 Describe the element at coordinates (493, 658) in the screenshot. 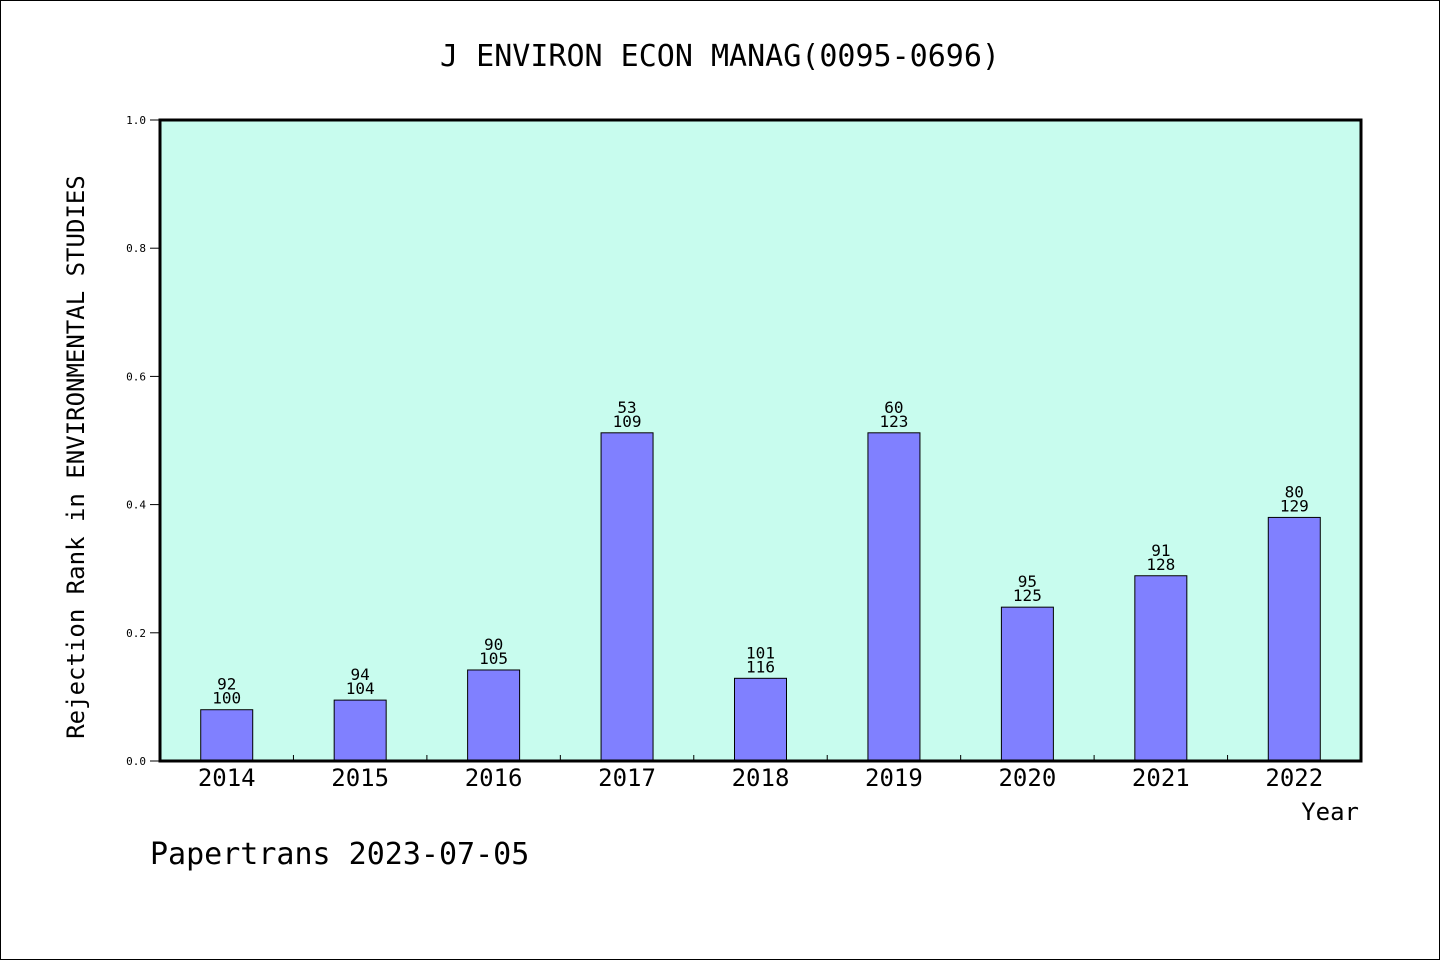

I see `total-label-2016: 105` at that location.